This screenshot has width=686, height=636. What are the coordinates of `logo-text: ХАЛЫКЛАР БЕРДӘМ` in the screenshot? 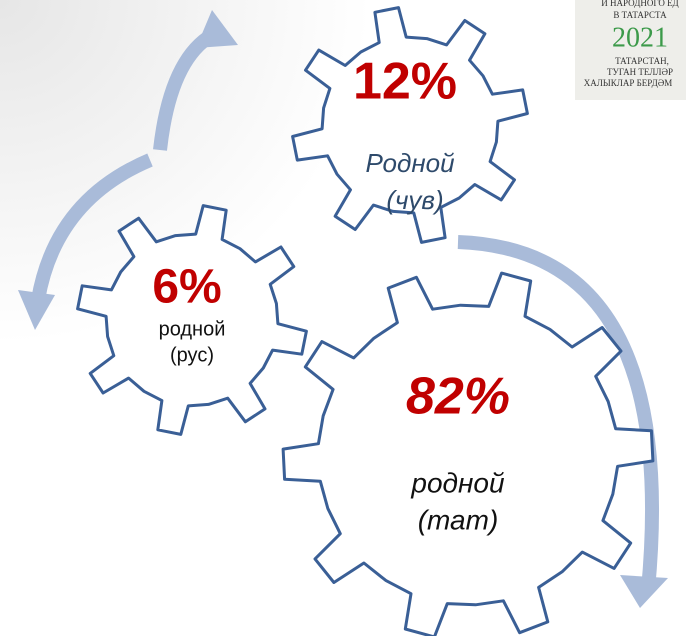 It's located at (628, 83).